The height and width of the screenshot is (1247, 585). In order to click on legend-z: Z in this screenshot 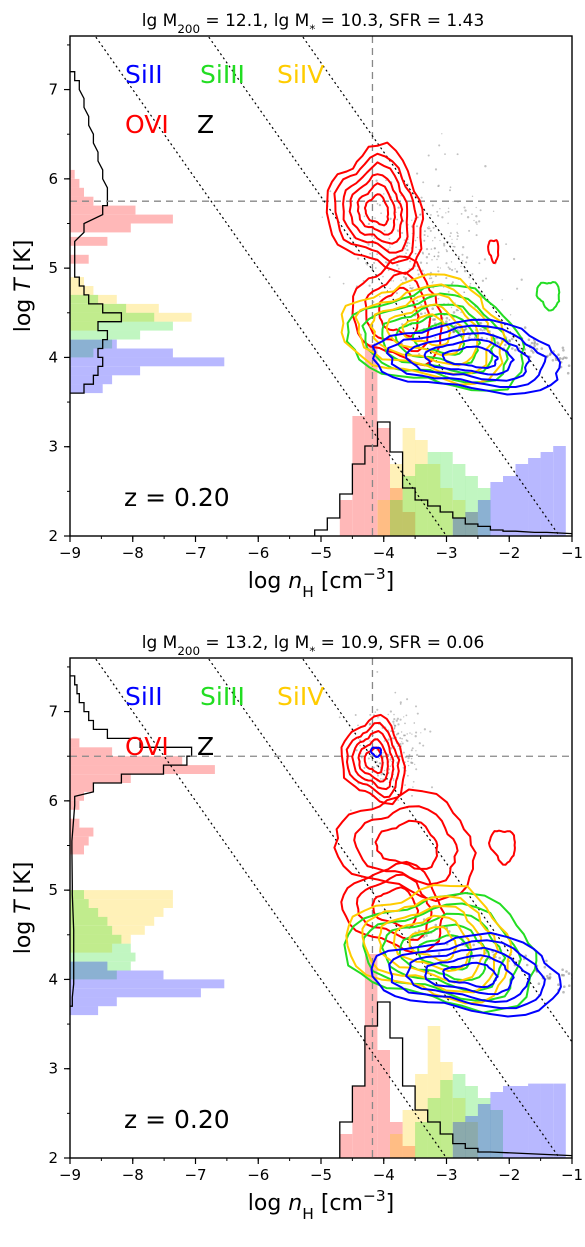, I will do `click(205, 746)`.